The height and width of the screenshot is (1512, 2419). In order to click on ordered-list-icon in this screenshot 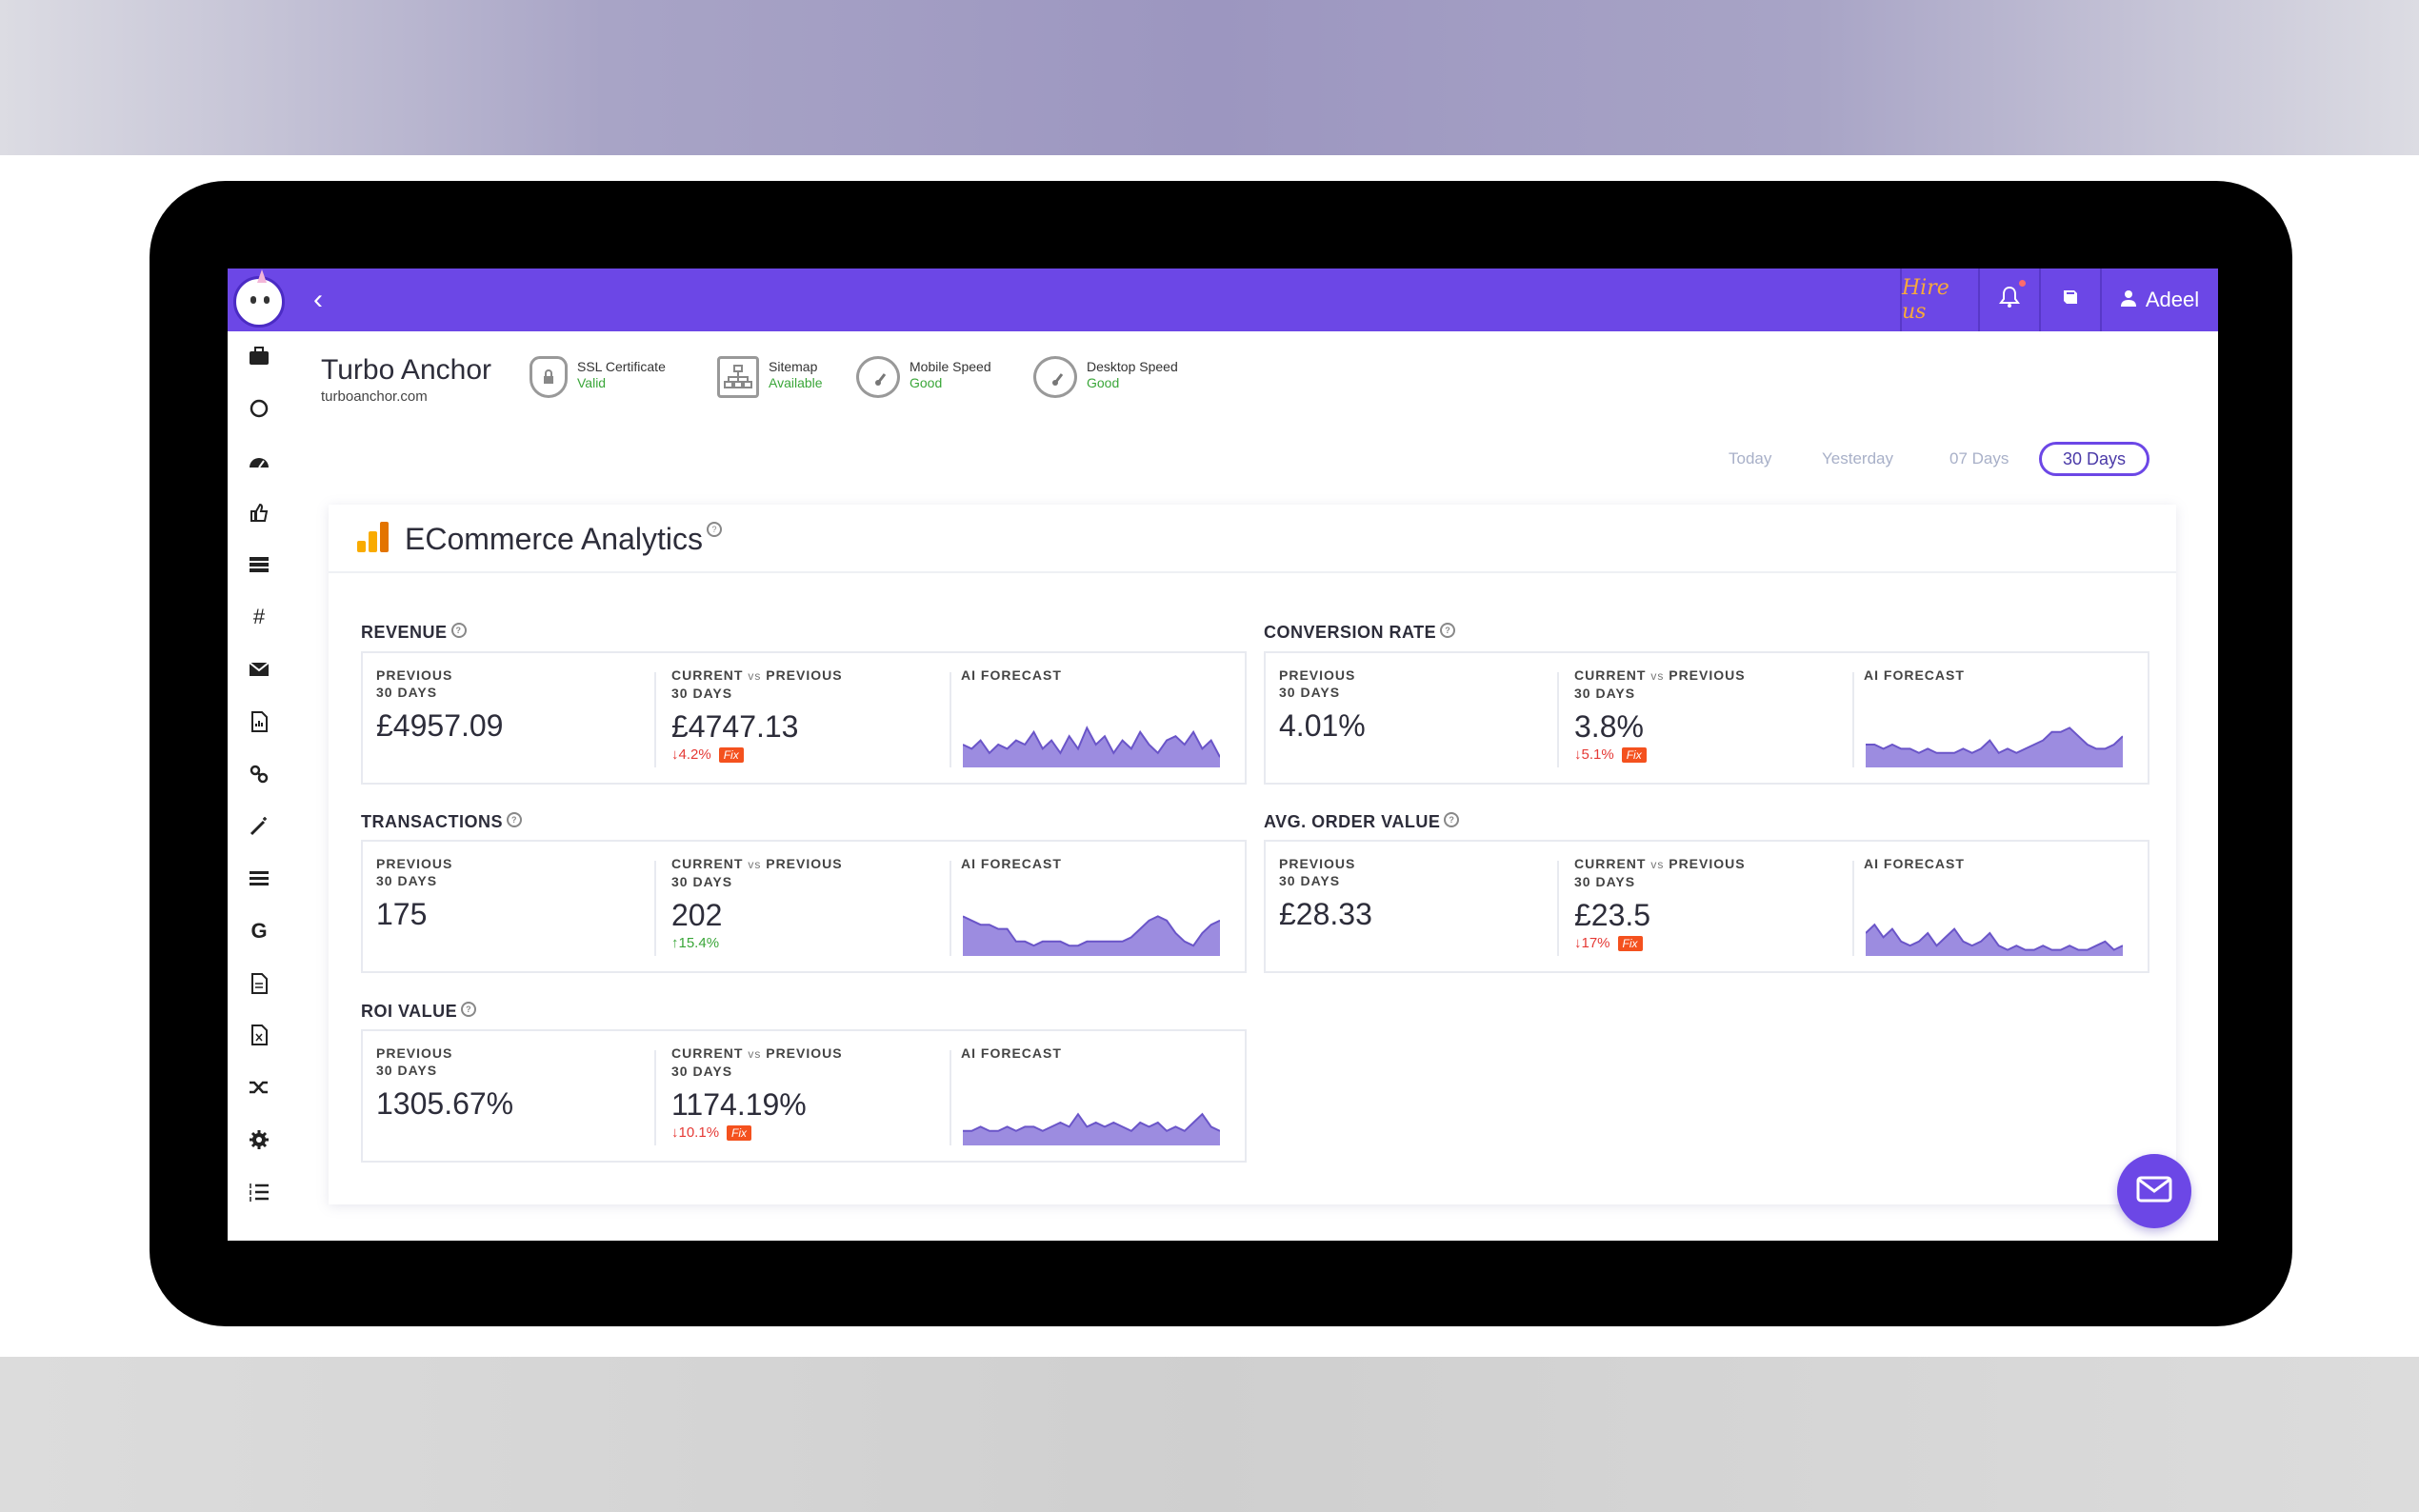, I will do `click(259, 1192)`.